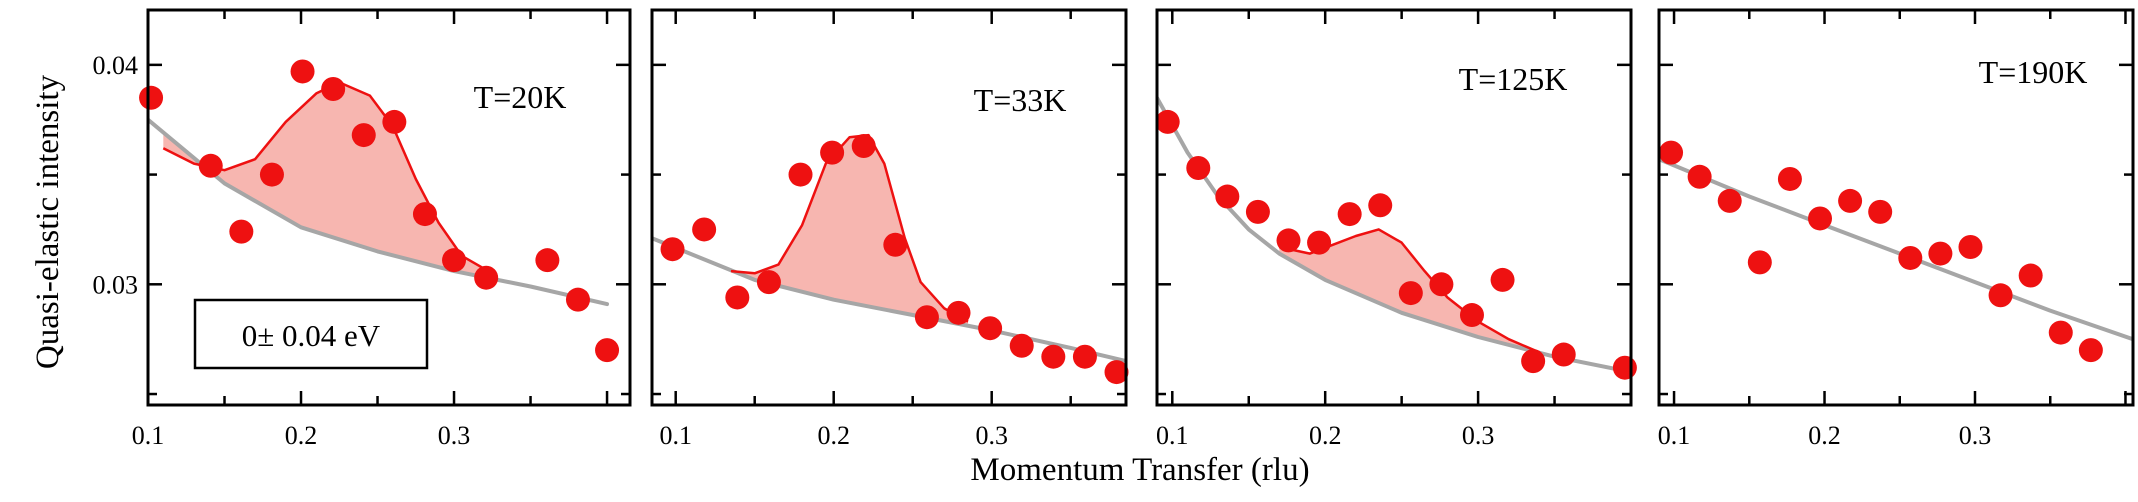 The width and height of the screenshot is (2138, 502). I want to click on energy-window-box, so click(311, 334).